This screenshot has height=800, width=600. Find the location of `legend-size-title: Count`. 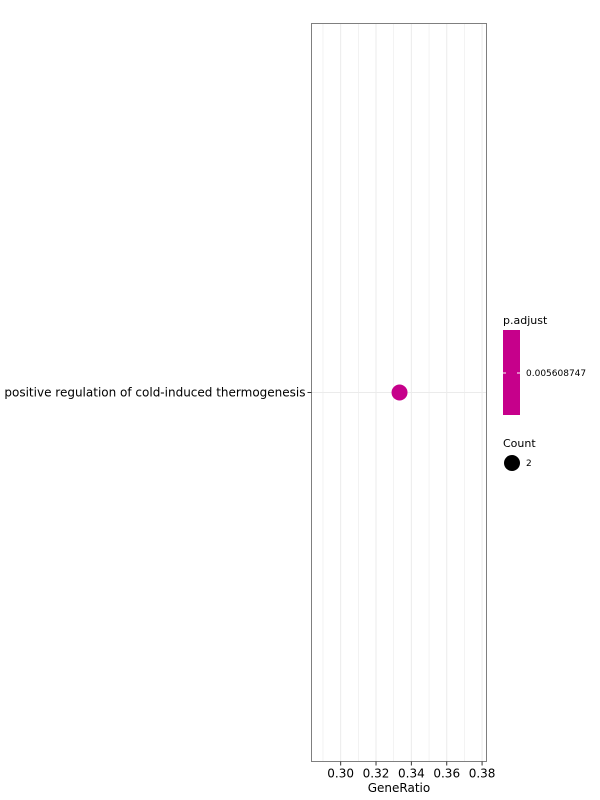

legend-size-title: Count is located at coordinates (519, 443).